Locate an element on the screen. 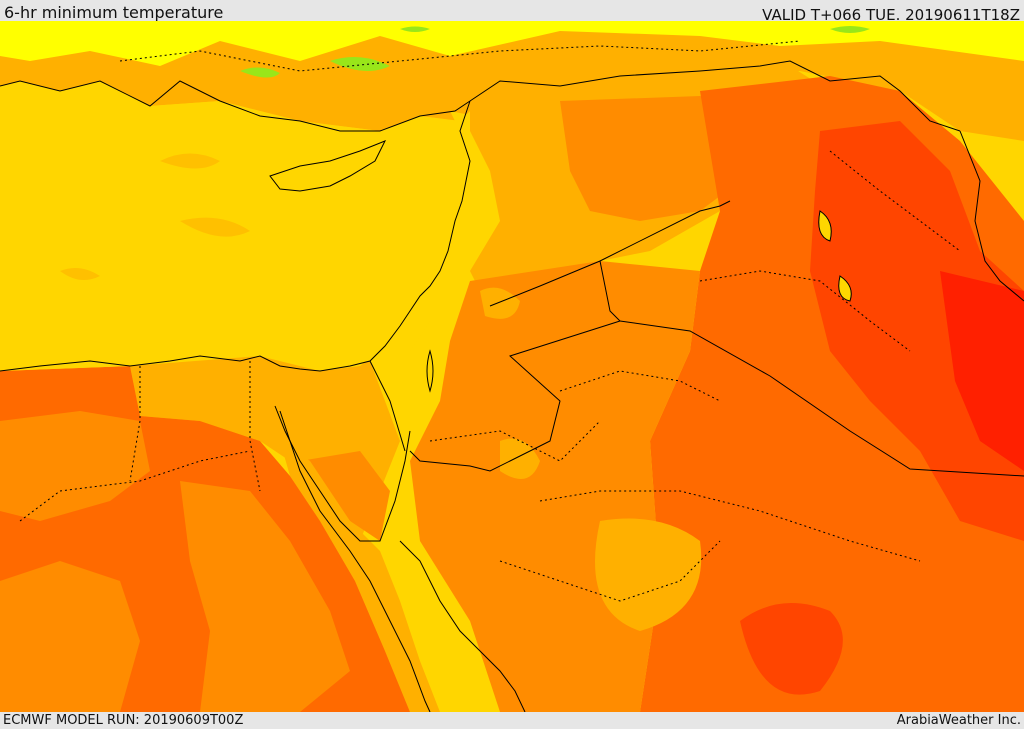  red-sea-field is located at coordinates (360, 576).